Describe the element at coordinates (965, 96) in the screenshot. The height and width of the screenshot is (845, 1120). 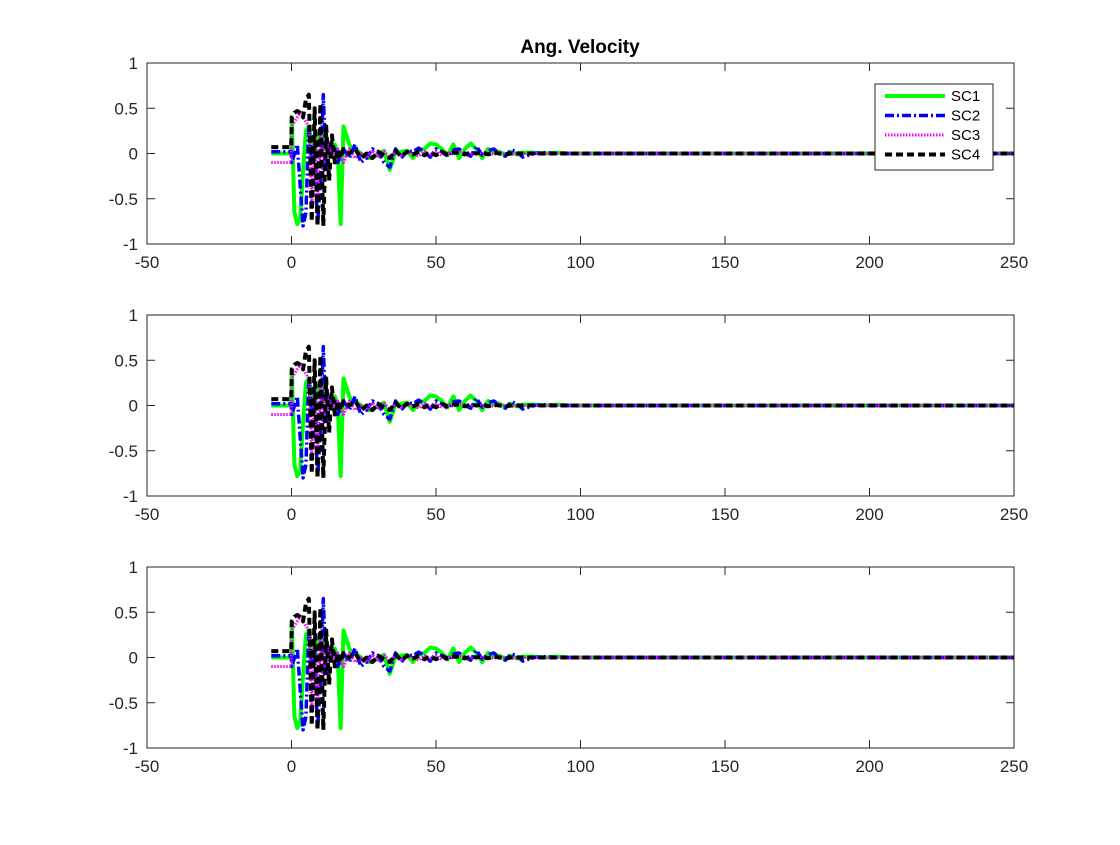
I see `legend-label-sc1: SC1` at that location.